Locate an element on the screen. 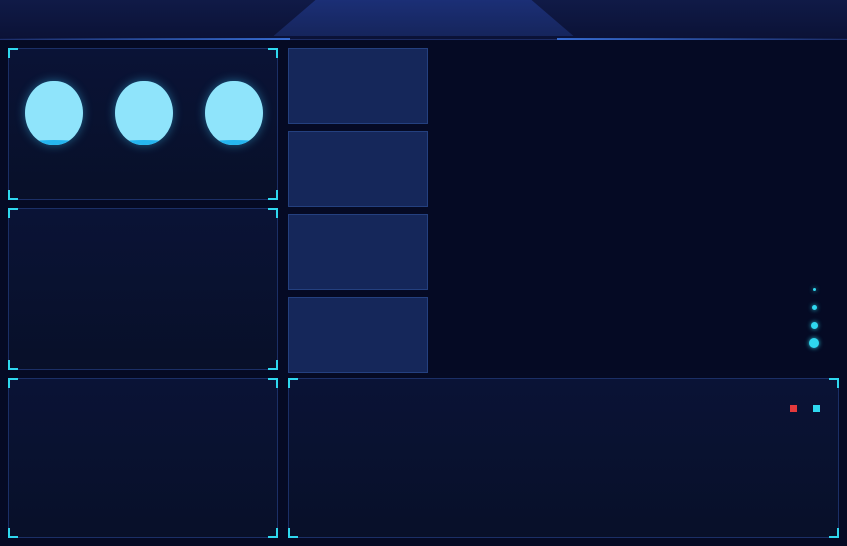  header-accent-line-left is located at coordinates (145, 39).